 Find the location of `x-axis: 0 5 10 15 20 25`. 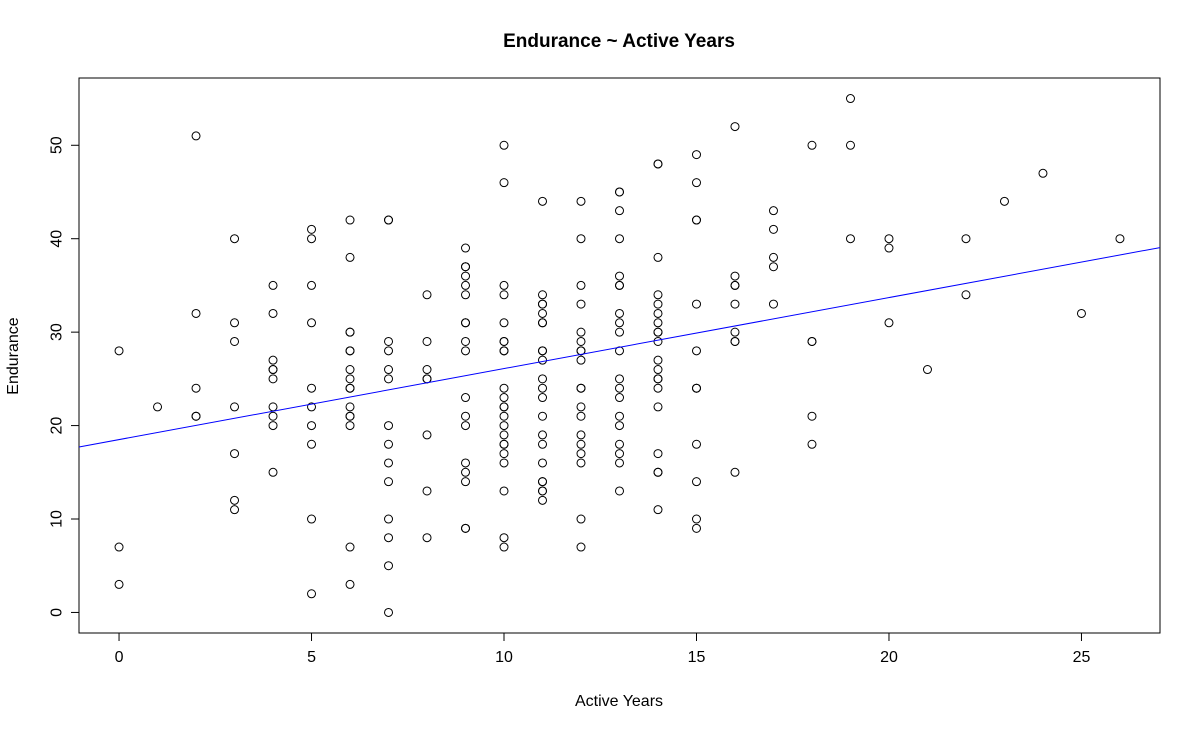

x-axis: 0 5 10 15 20 25 is located at coordinates (603, 649).